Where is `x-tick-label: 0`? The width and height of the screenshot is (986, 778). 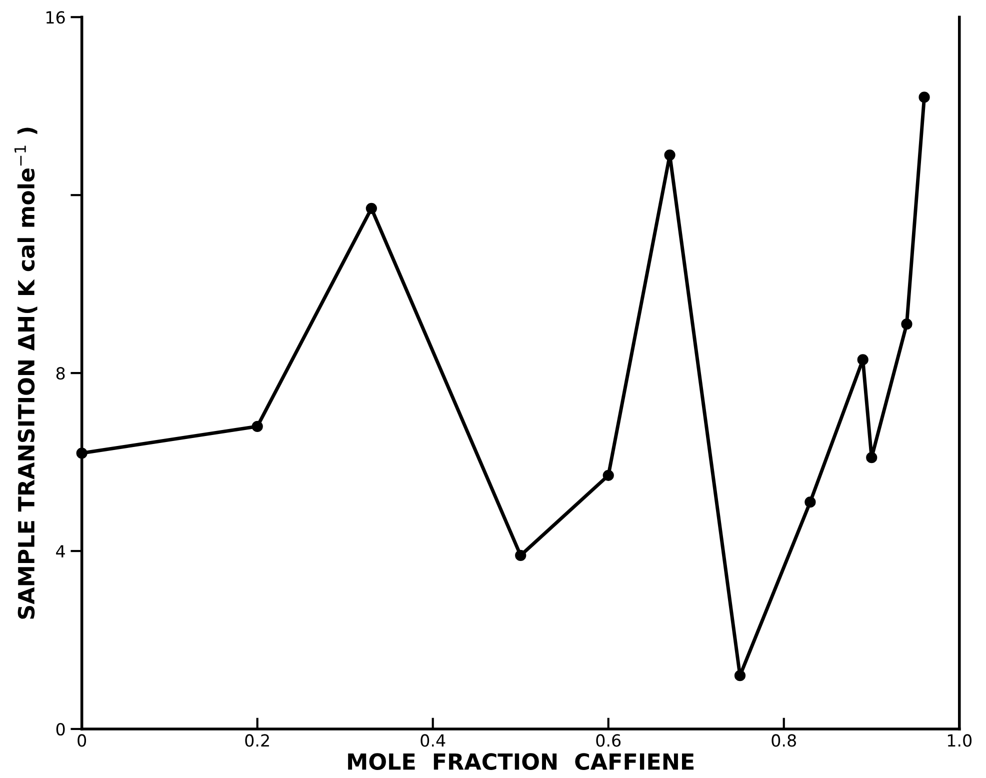 x-tick-label: 0 is located at coordinates (82, 740).